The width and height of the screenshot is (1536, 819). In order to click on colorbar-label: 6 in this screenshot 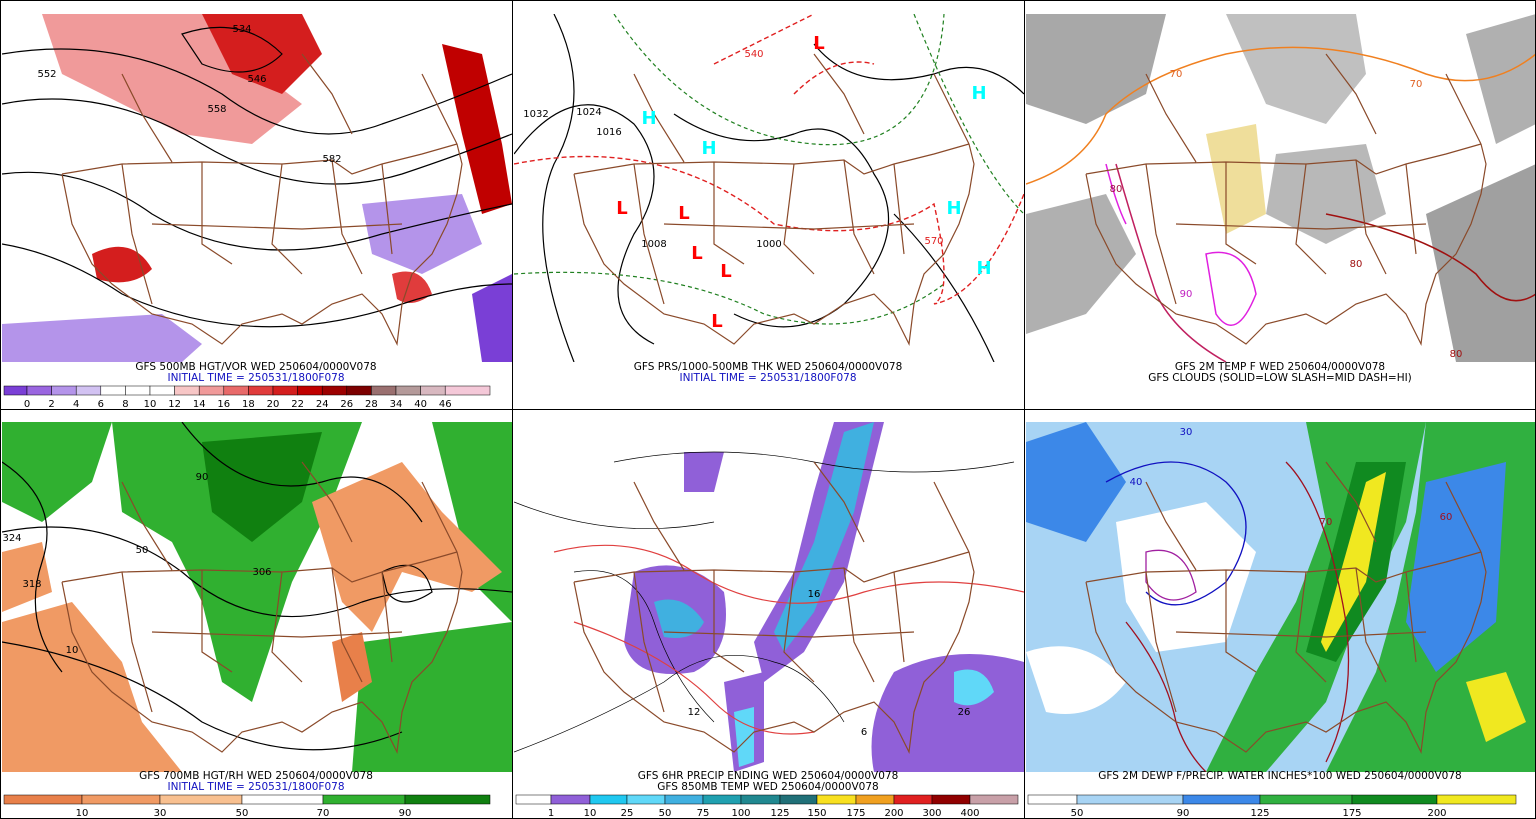, I will do `click(101, 404)`.